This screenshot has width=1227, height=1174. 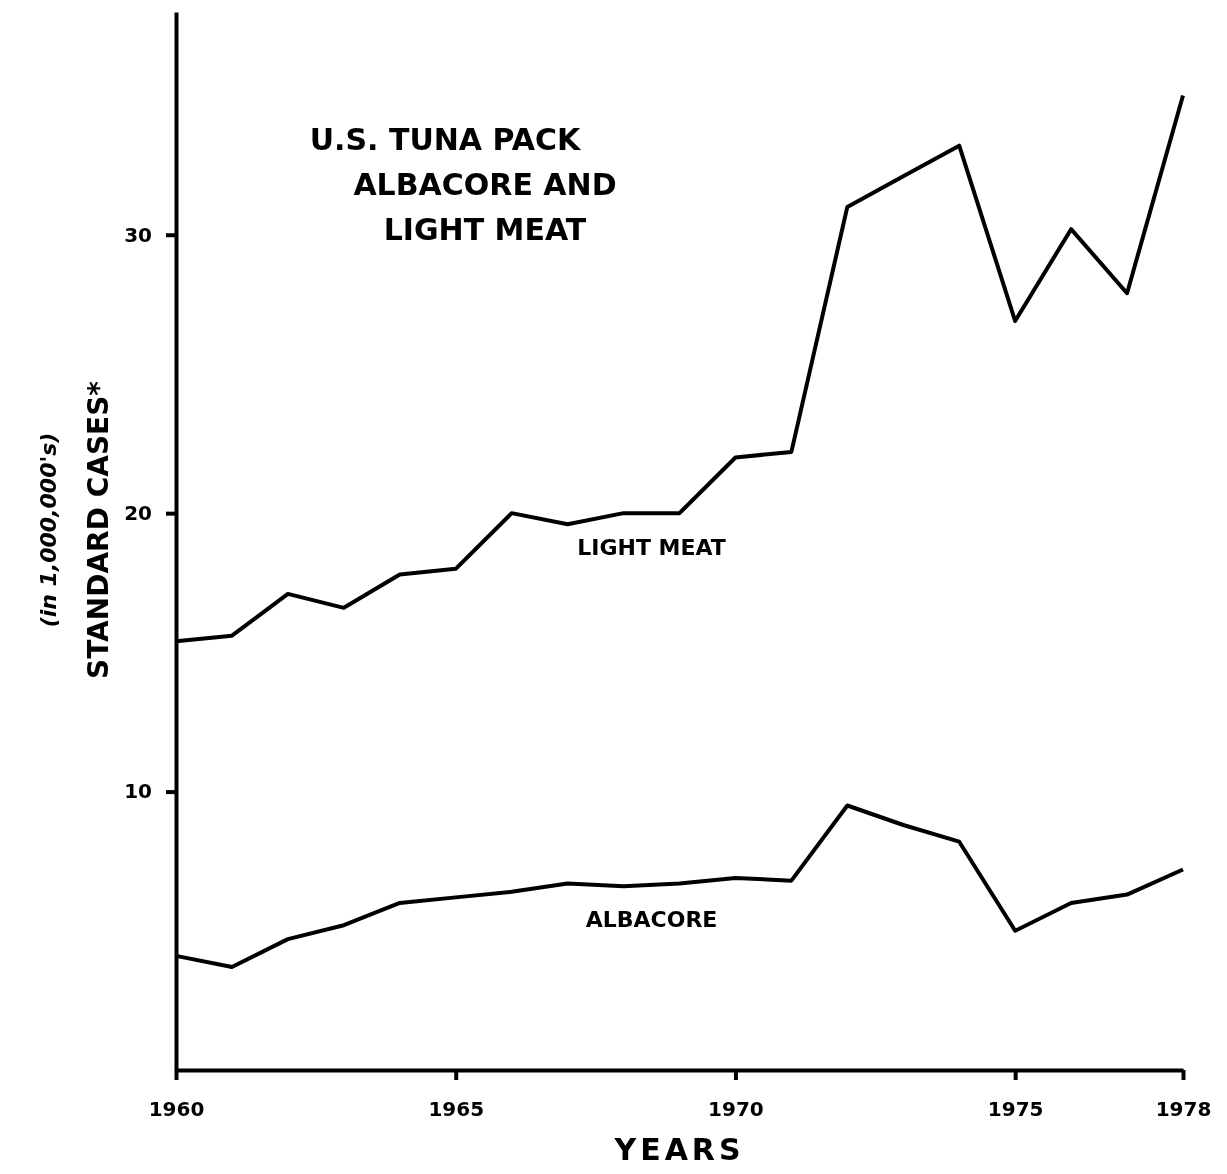 I want to click on y-tick-label: 20, so click(x=138, y=513).